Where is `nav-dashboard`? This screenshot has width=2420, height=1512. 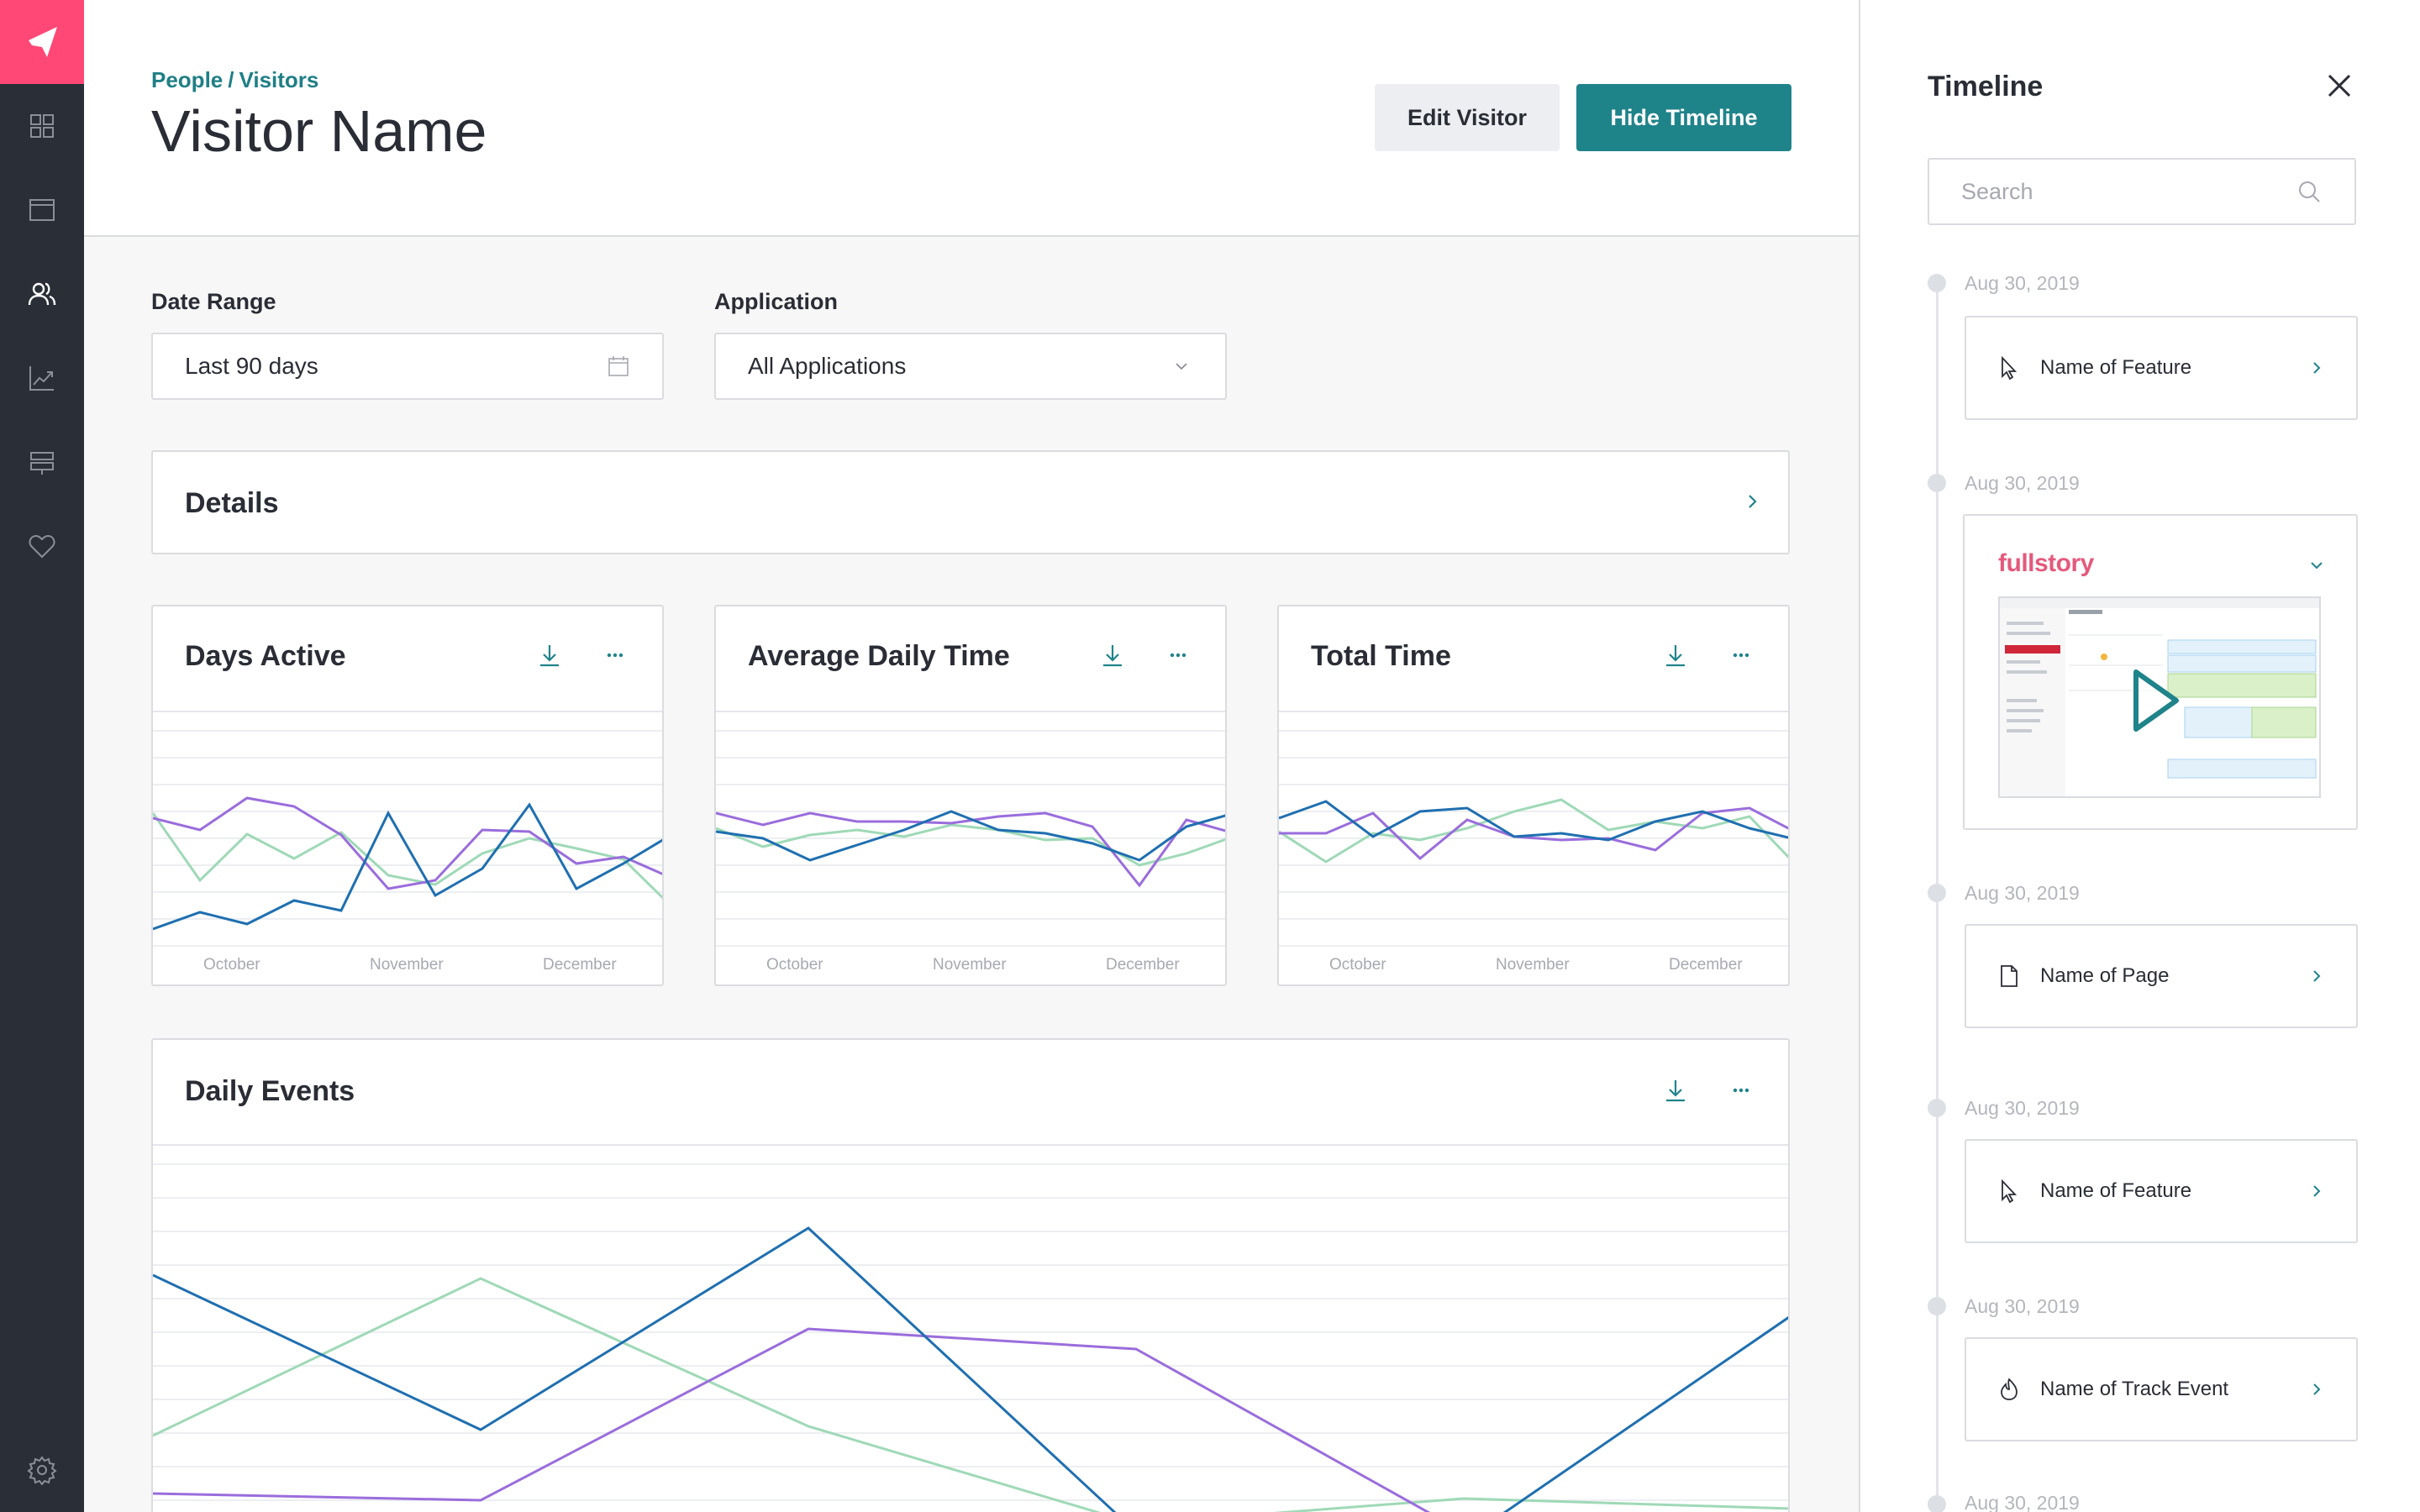 nav-dashboard is located at coordinates (42, 126).